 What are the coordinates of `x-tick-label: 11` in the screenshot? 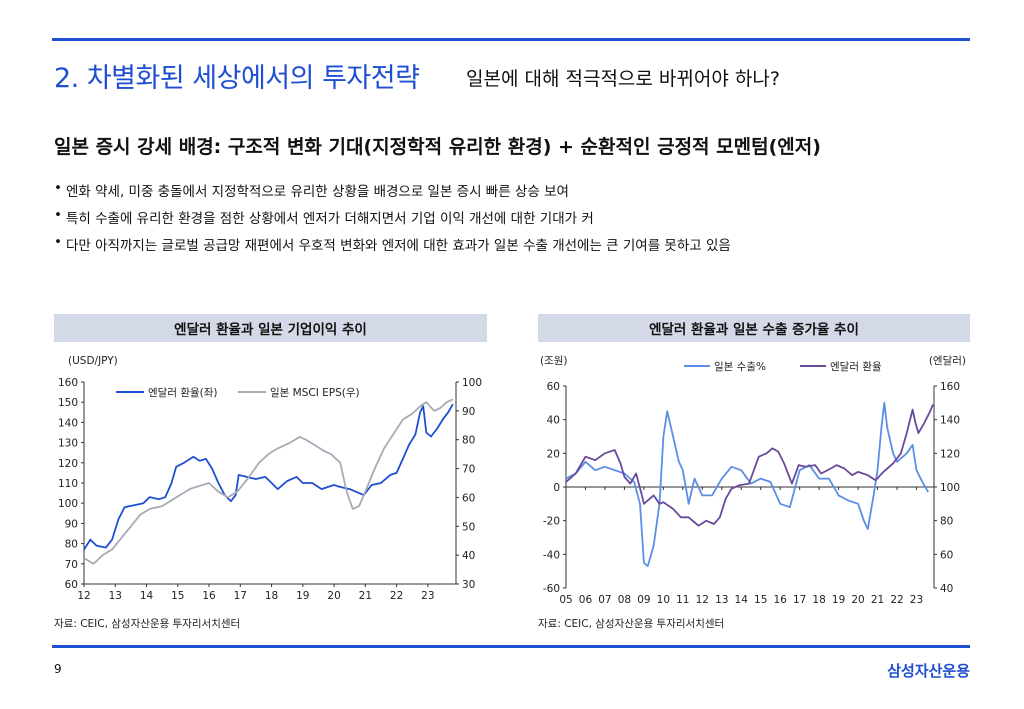 It's located at (682, 600).